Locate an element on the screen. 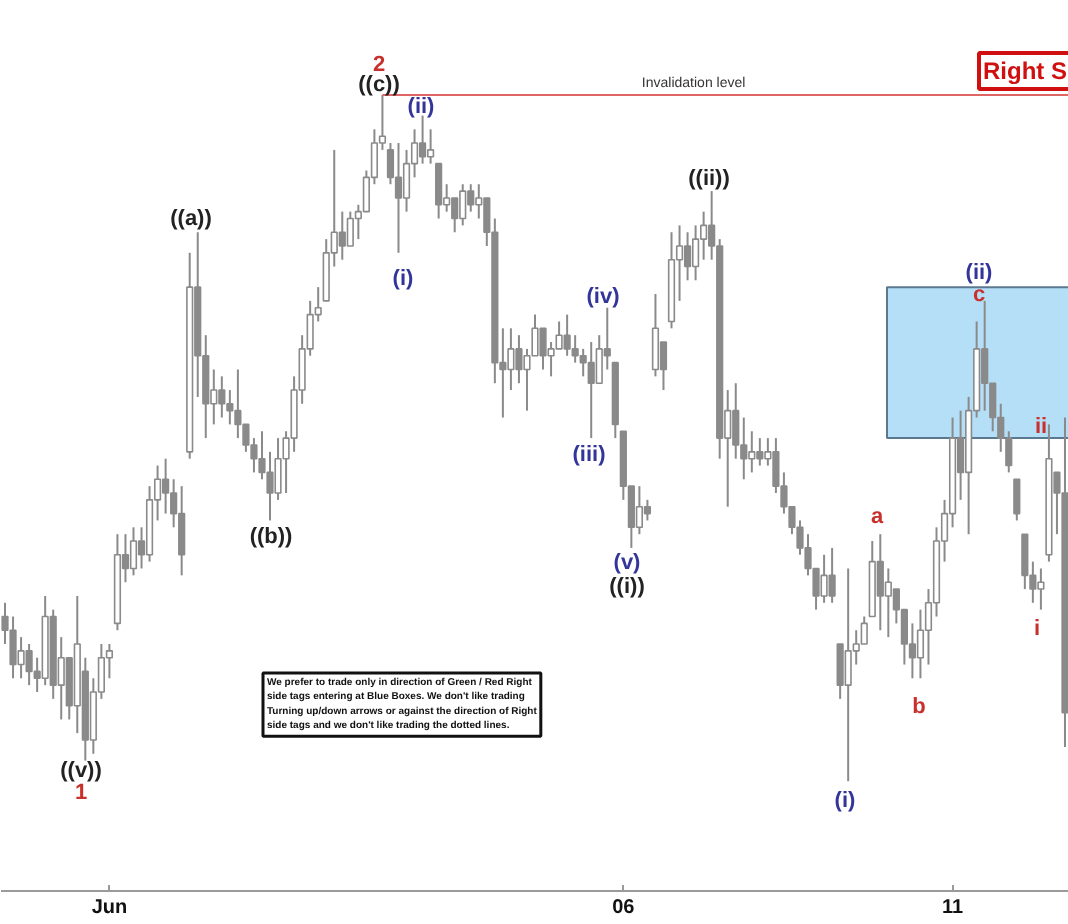 Image resolution: width=1068 pixels, height=924 pixels. annotation: (iii) is located at coordinates (589, 455).